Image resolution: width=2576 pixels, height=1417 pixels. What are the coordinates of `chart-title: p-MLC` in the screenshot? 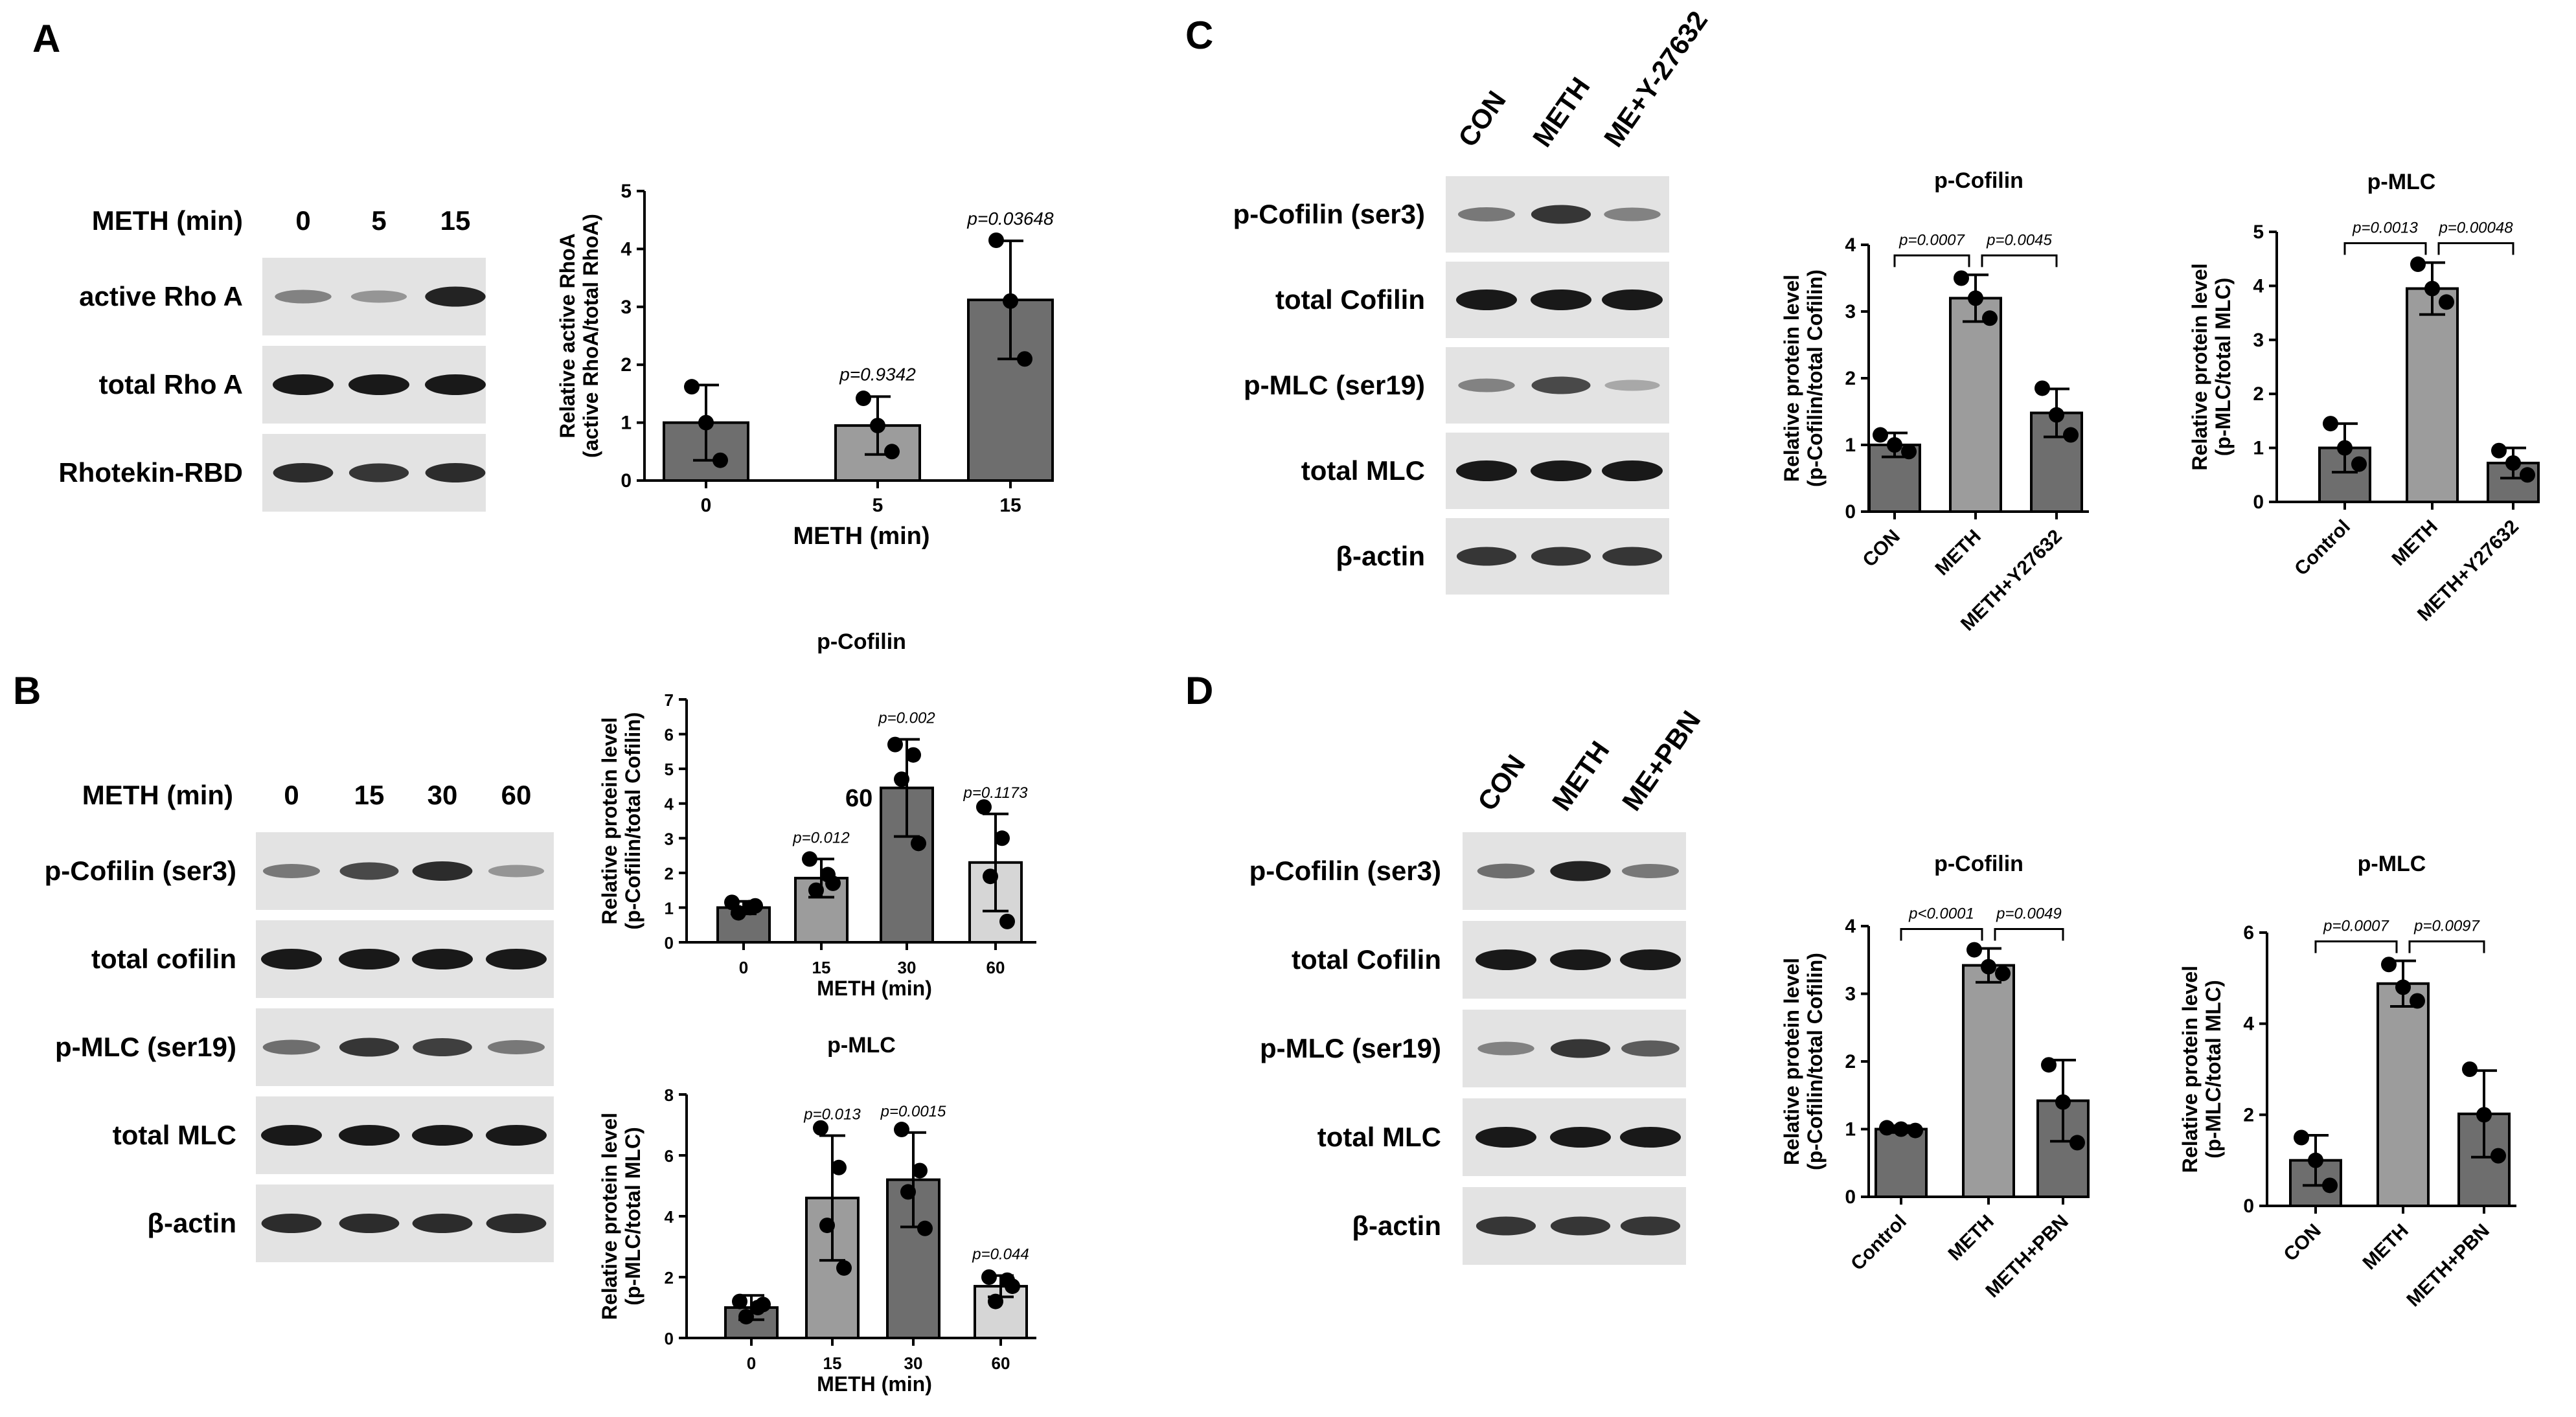 It's located at (2402, 182).